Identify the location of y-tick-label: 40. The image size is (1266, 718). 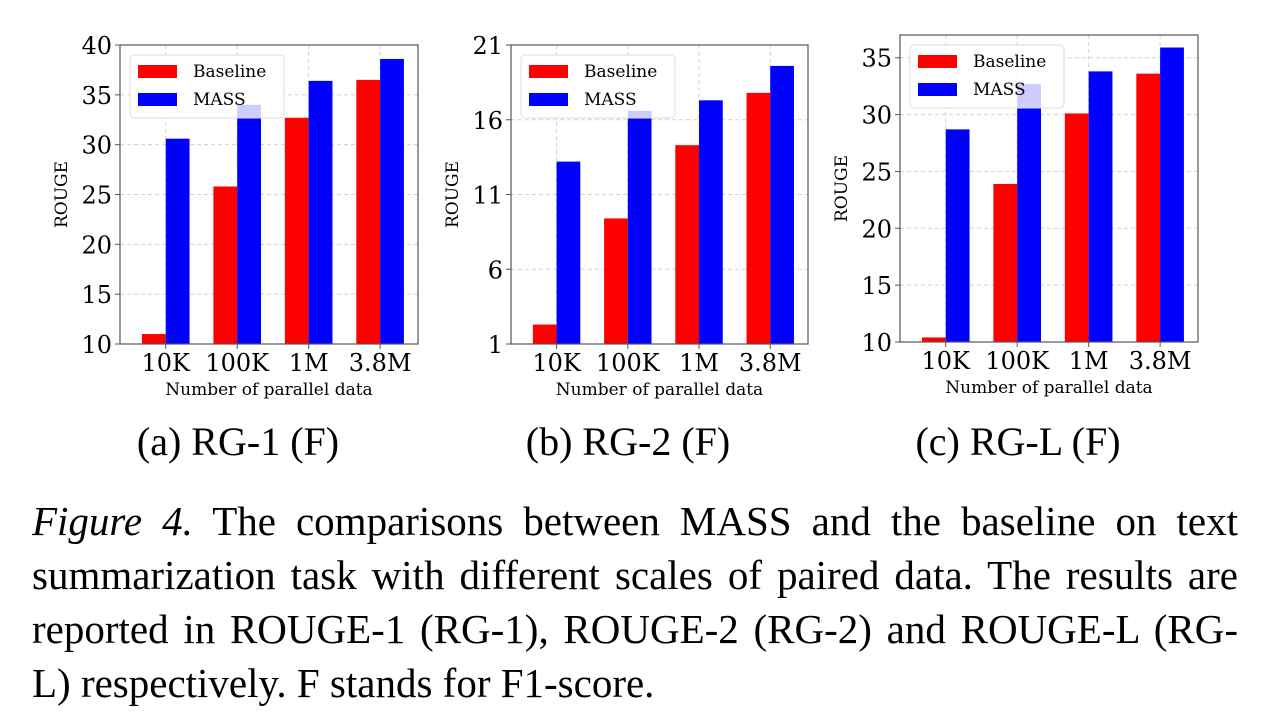
(96, 46).